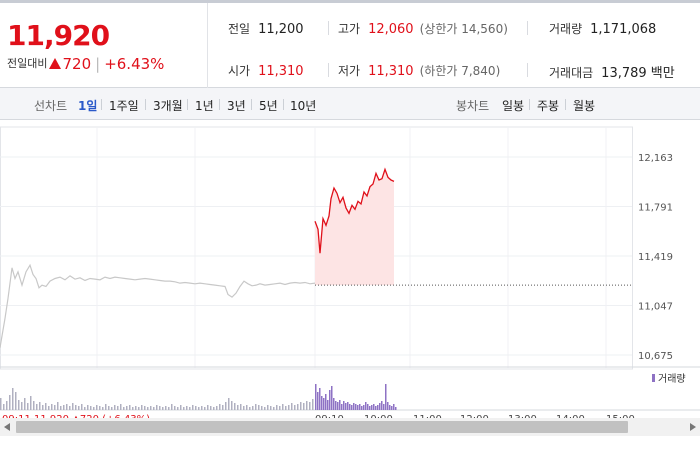  I want to click on scroll-right-arrow-icon, so click(693, 427).